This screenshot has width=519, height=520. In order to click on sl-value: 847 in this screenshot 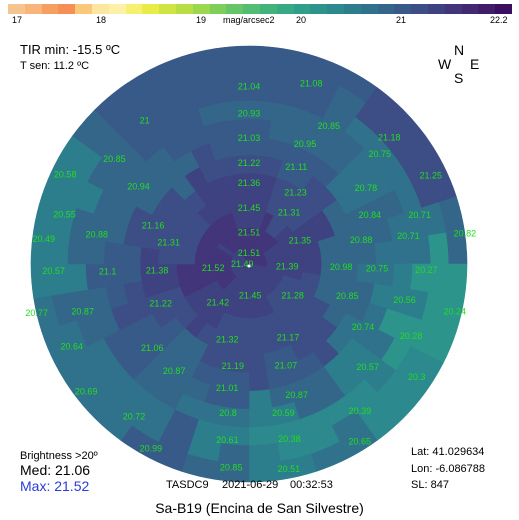, I will do `click(439, 485)`.